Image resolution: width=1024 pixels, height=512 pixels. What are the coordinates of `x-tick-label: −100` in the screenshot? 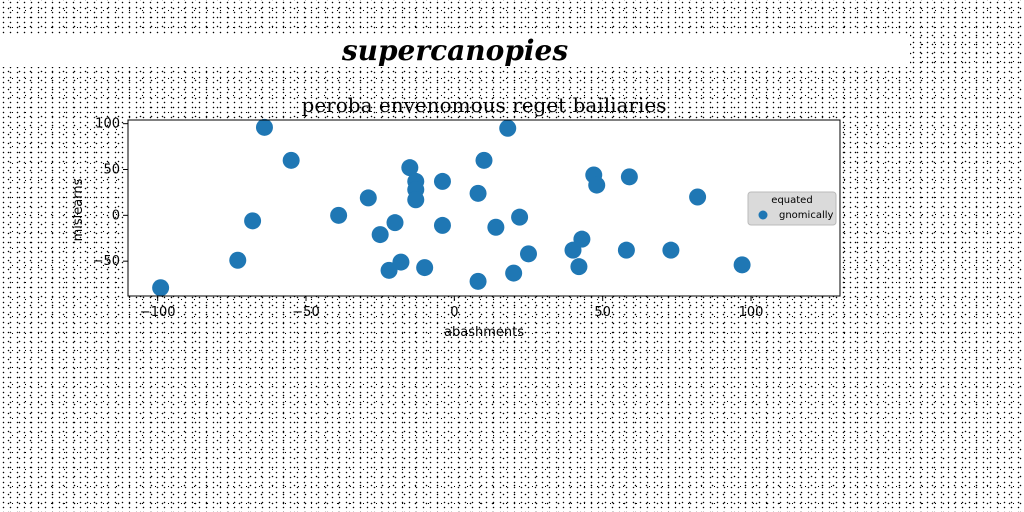 It's located at (158, 312).